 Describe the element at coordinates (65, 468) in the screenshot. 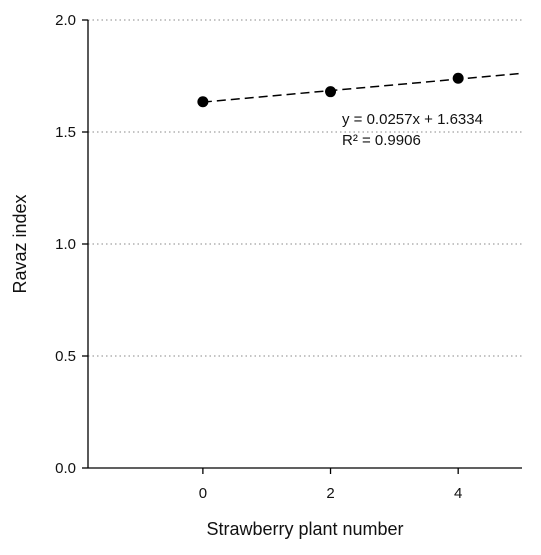

I see `y-tick-label: 0.0` at that location.